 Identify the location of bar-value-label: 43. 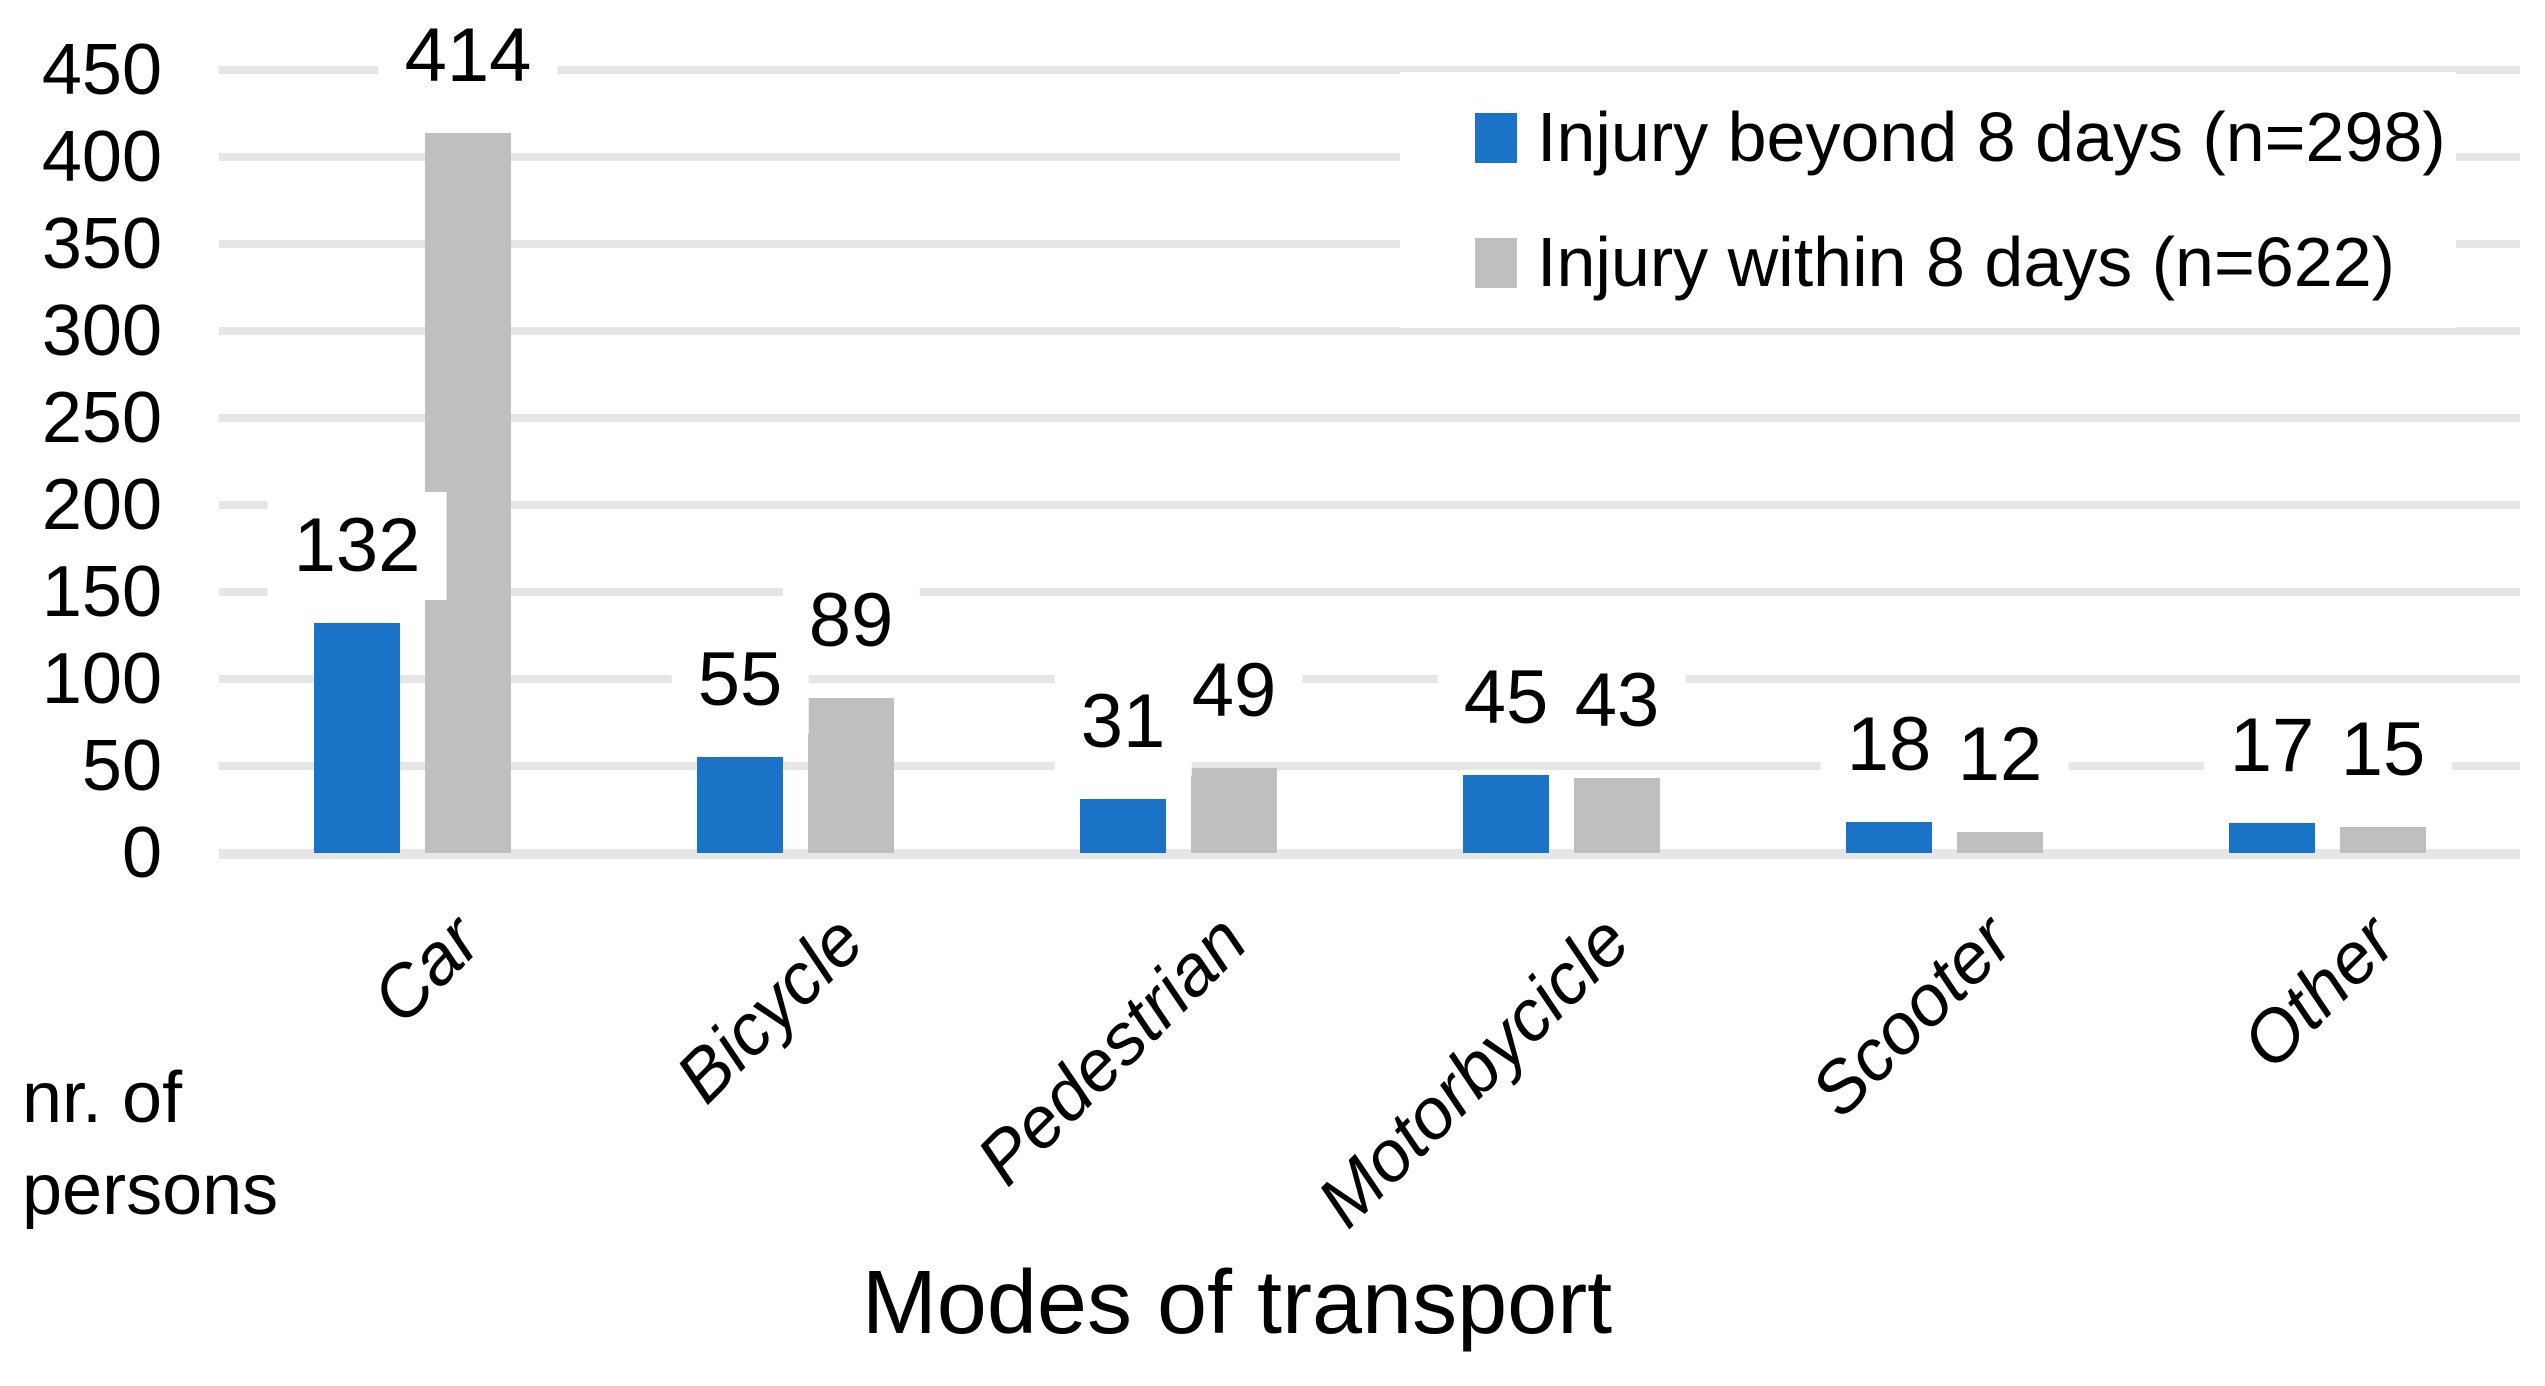
(1617, 701).